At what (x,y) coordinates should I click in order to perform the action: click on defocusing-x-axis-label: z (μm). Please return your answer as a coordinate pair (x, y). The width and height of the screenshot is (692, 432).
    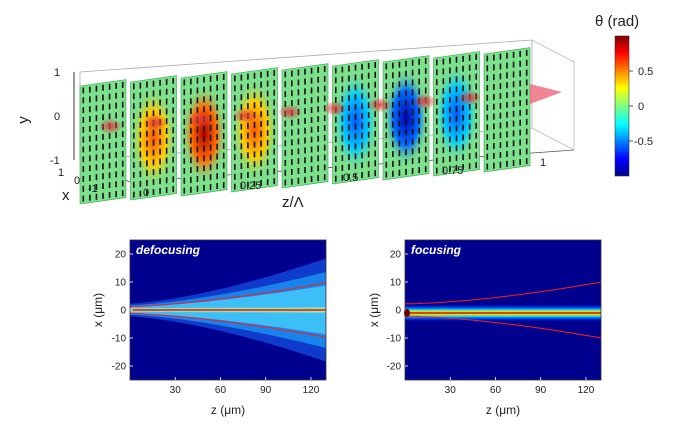
    Looking at the image, I should click on (228, 410).